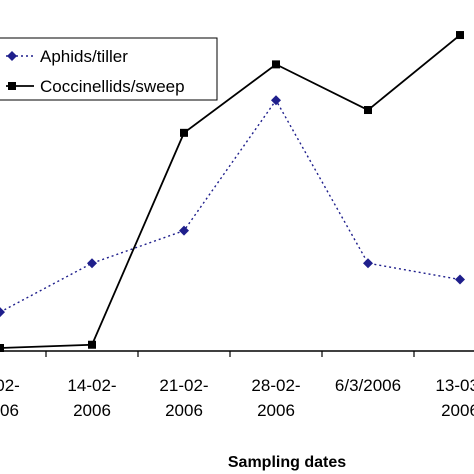 The width and height of the screenshot is (474, 474). I want to click on x-tick-label: 28-02- 2006, so click(275, 398).